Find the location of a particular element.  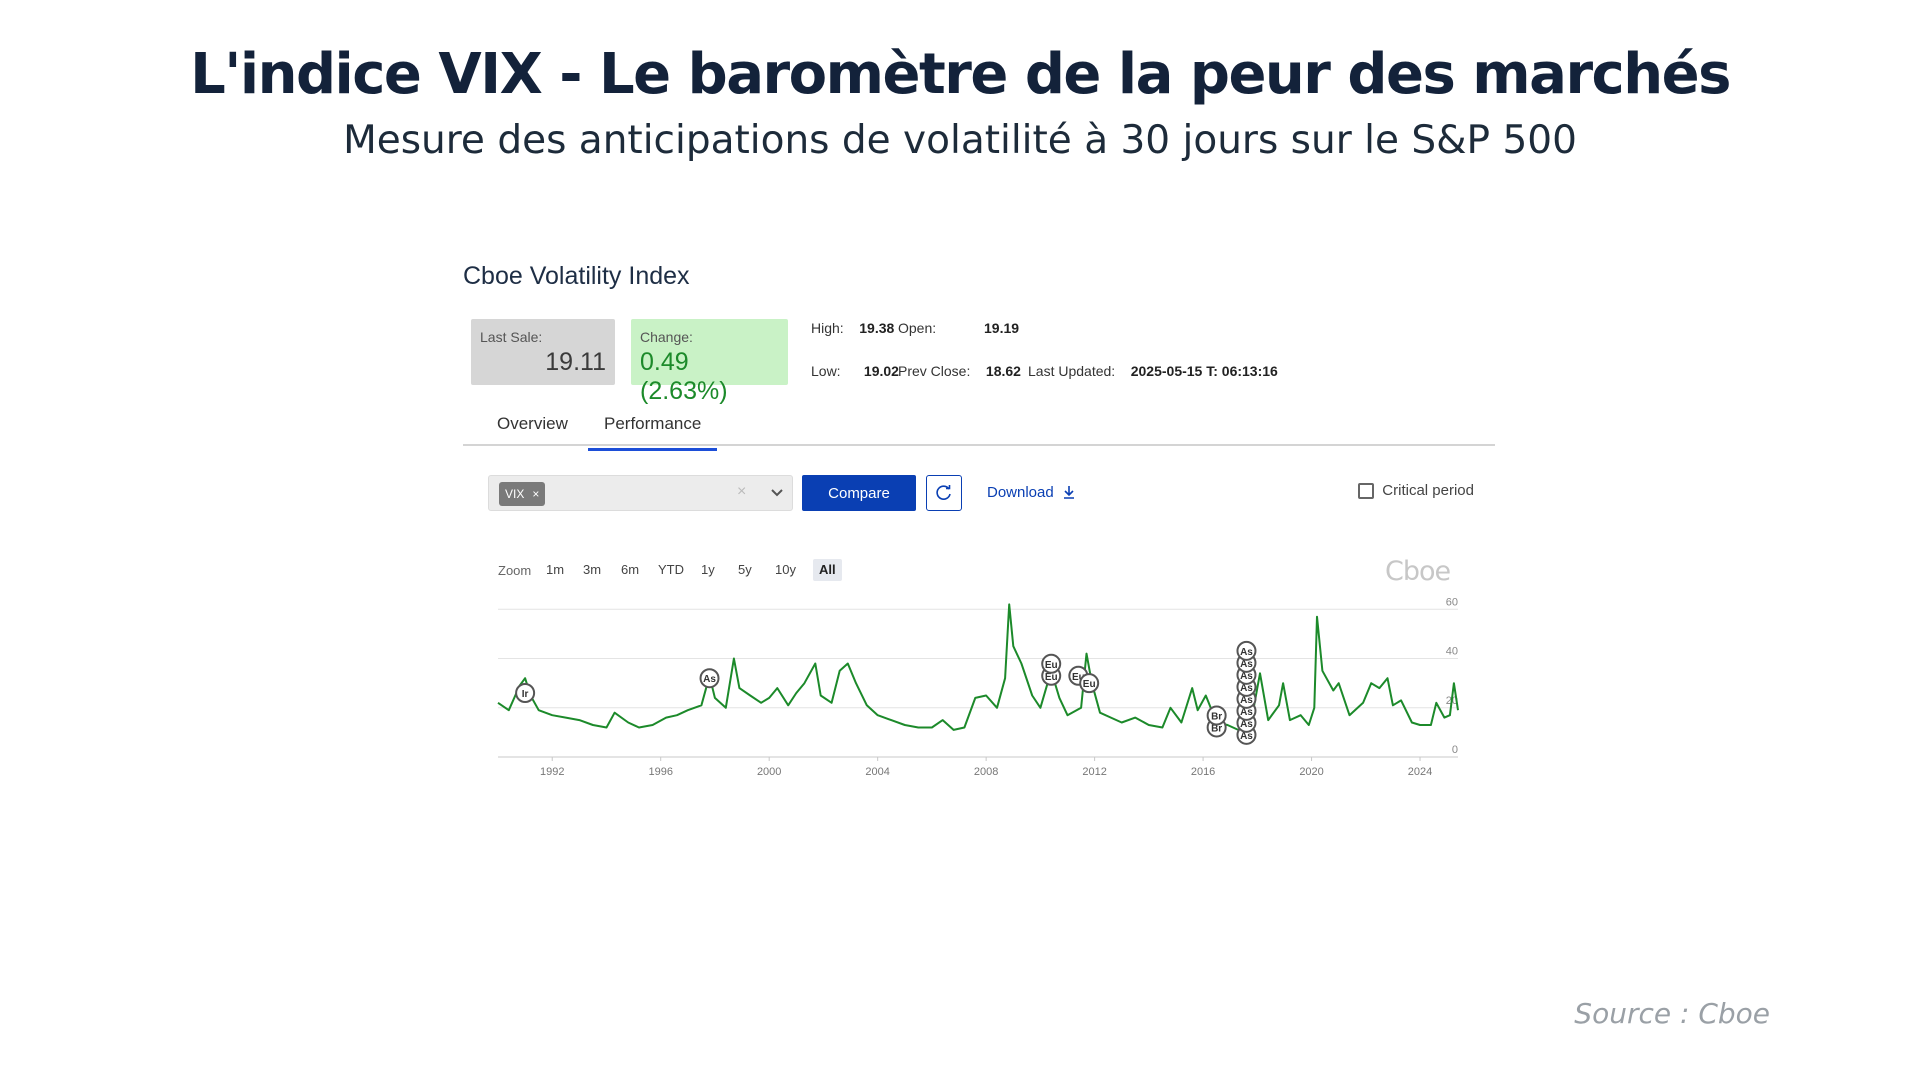

change-label: Change: is located at coordinates (666, 337).